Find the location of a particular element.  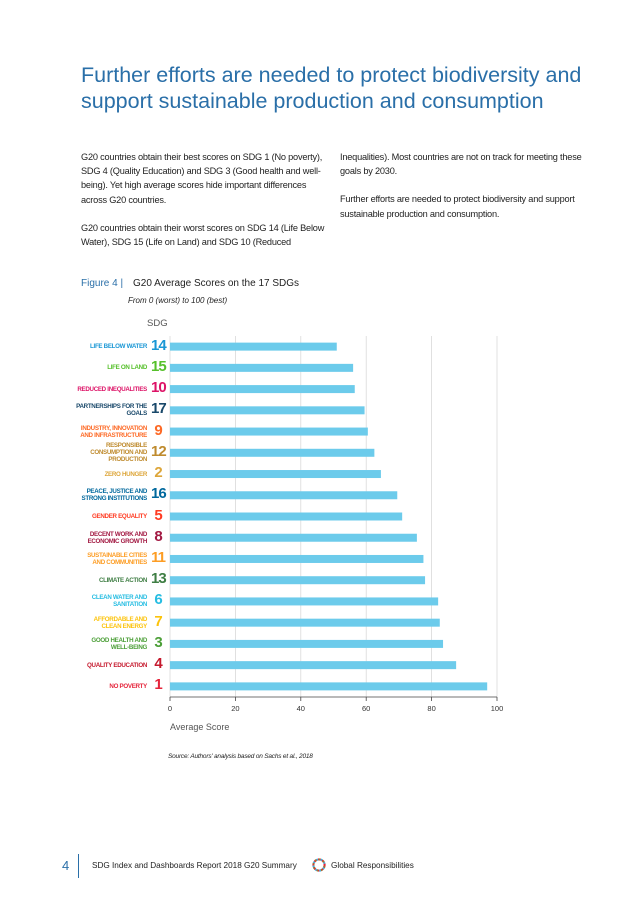

sdg-label: PEACE, JUSTICE AND STRONG INSTITUTIONS is located at coordinates (114, 495).